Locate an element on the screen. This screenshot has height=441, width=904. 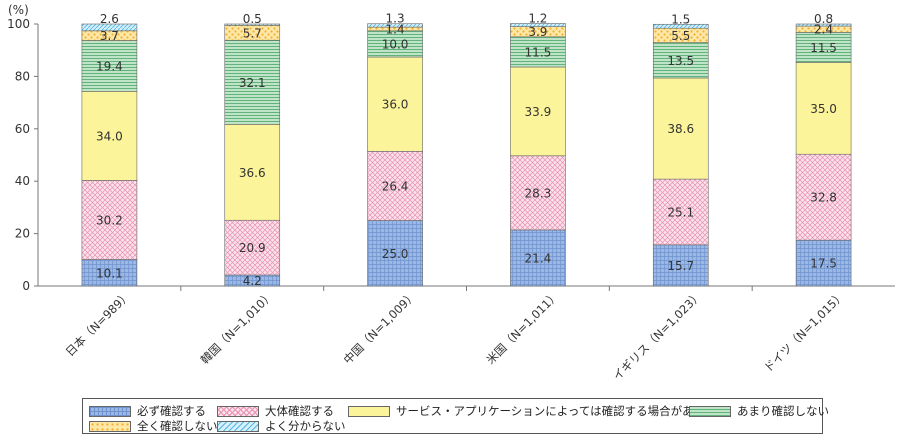
data-label: 38.6 is located at coordinates (680, 129).